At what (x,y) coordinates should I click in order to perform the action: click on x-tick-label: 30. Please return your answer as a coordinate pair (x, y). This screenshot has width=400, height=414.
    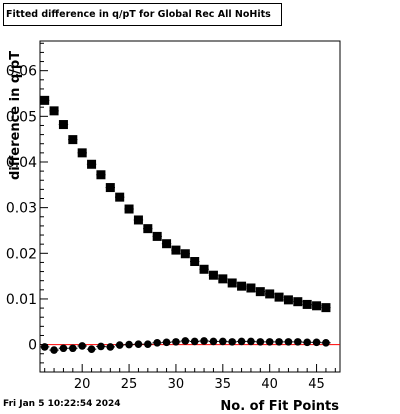
    Looking at the image, I should click on (176, 384).